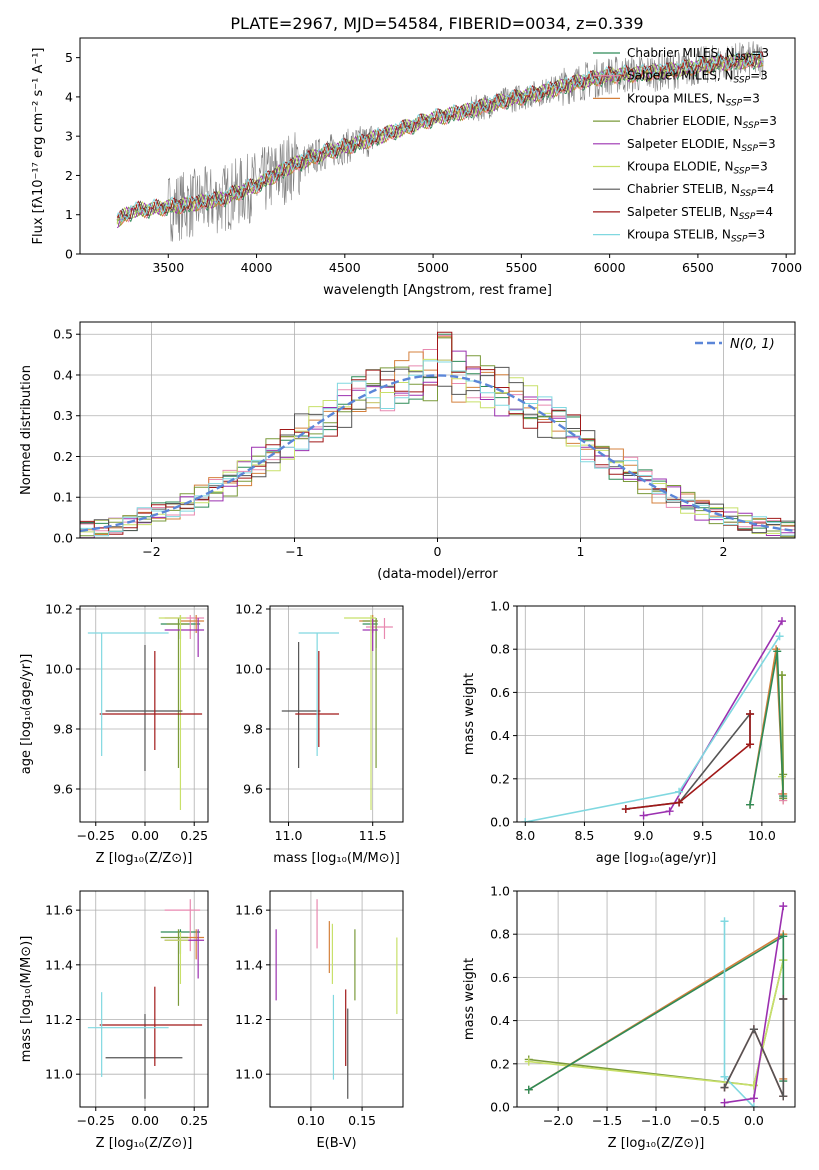 This screenshot has width=819, height=1170. I want to click on model-spectrum-kroupa_stelib, so click(440, 136).